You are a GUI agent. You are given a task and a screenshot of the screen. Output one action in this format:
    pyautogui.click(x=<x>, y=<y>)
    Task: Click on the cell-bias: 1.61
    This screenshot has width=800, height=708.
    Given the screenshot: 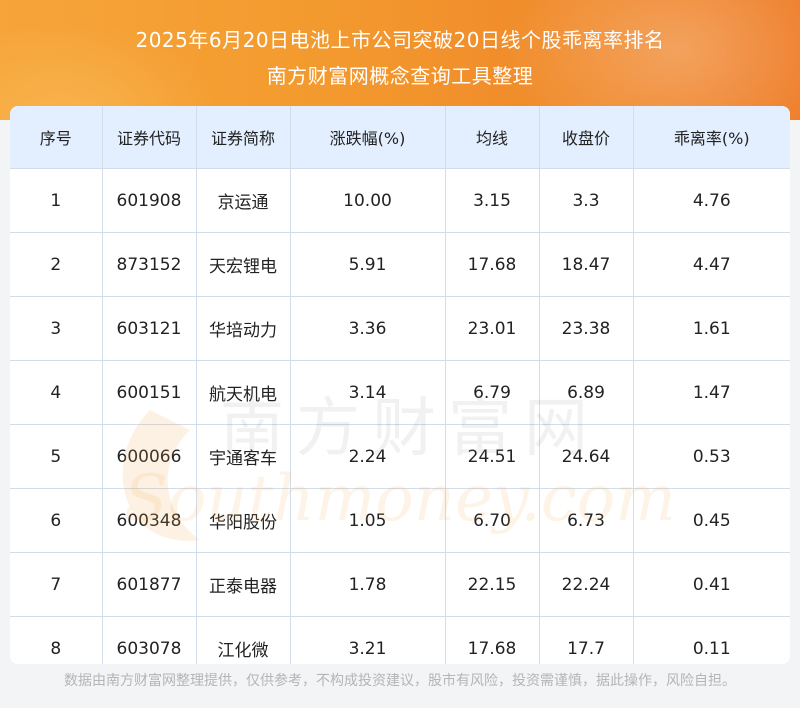 What is the action you would take?
    pyautogui.click(x=711, y=328)
    